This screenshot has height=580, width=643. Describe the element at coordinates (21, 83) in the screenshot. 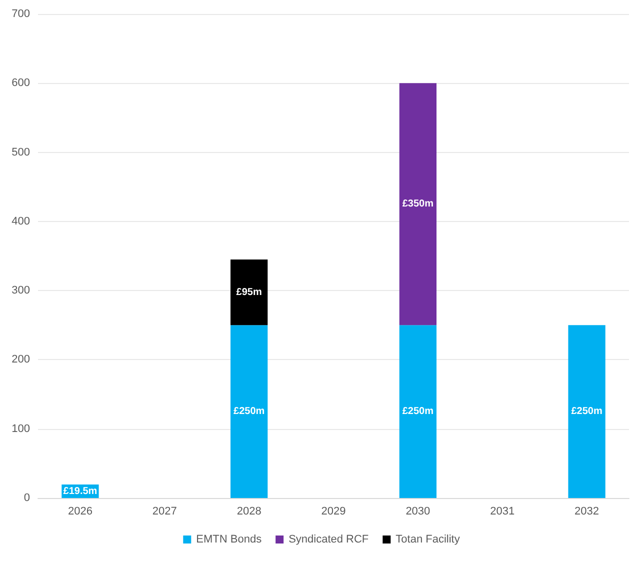

I see `y-tick-label: 600` at that location.